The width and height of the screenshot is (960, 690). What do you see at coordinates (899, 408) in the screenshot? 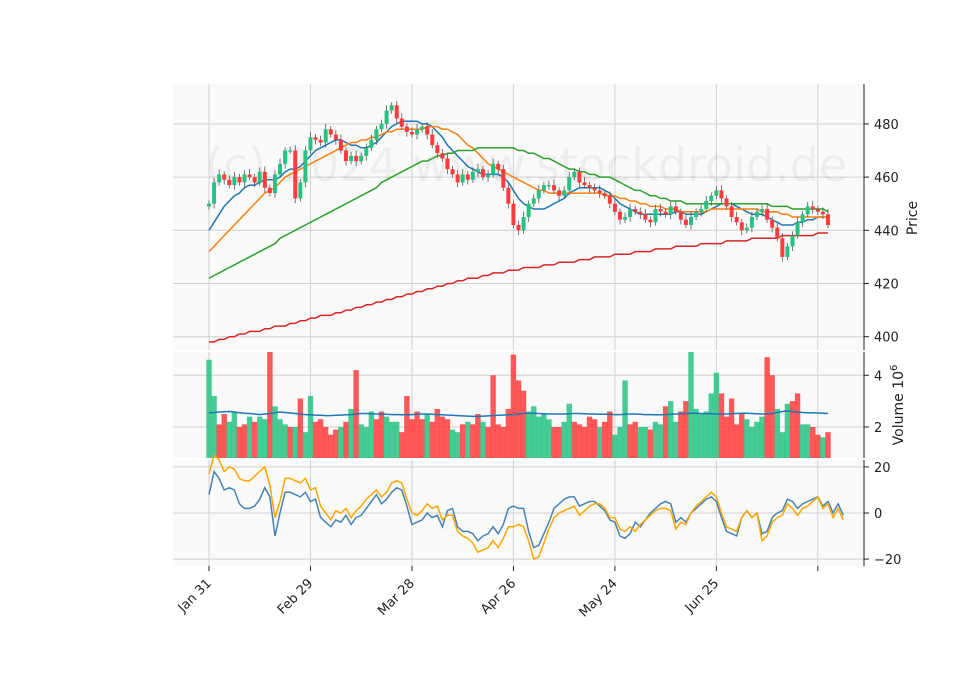
I see `volume-axis-label-text: Volume 10` at bounding box center [899, 408].